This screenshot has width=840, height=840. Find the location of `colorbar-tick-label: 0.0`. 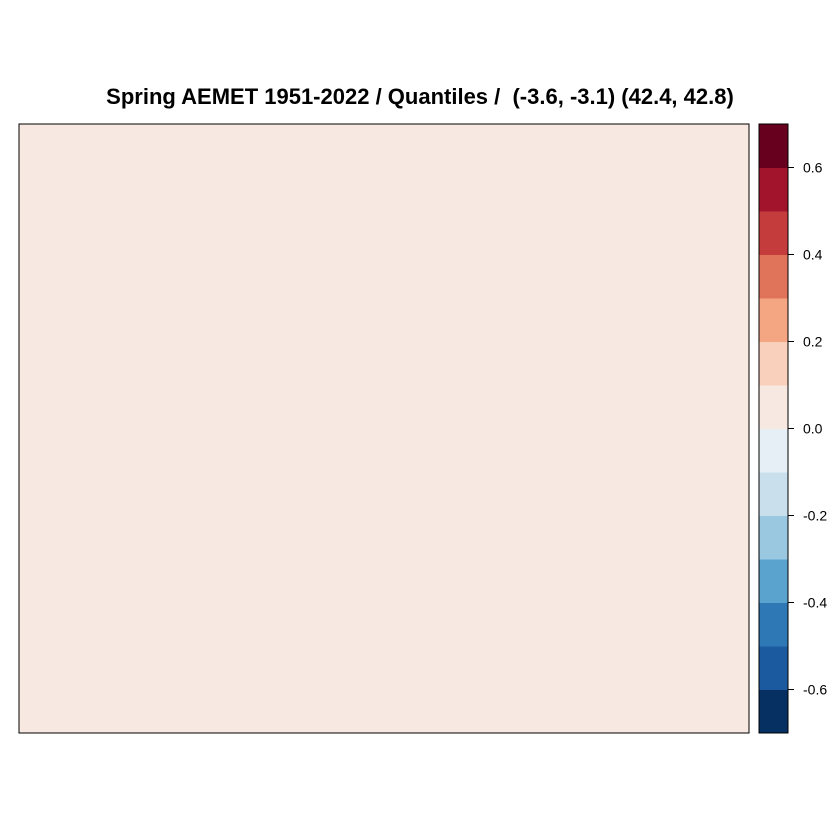

colorbar-tick-label: 0.0 is located at coordinates (813, 429).